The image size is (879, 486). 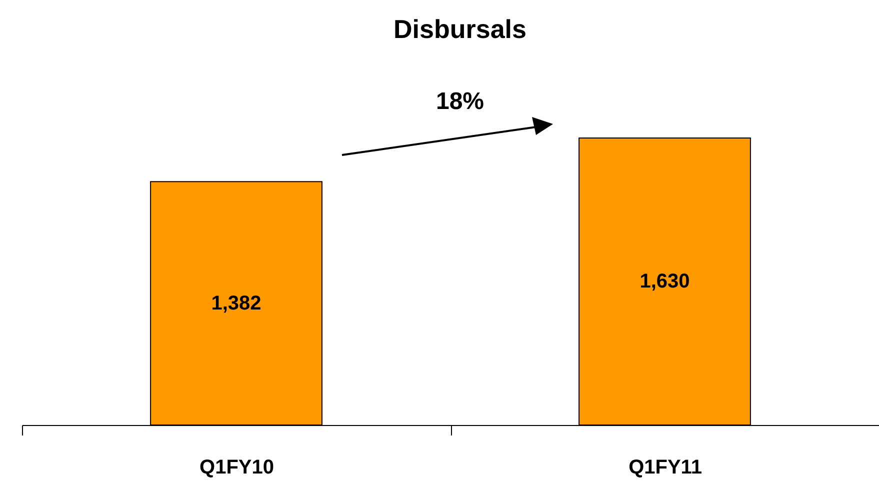 I want to click on data-label: 1,382, so click(x=236, y=303).